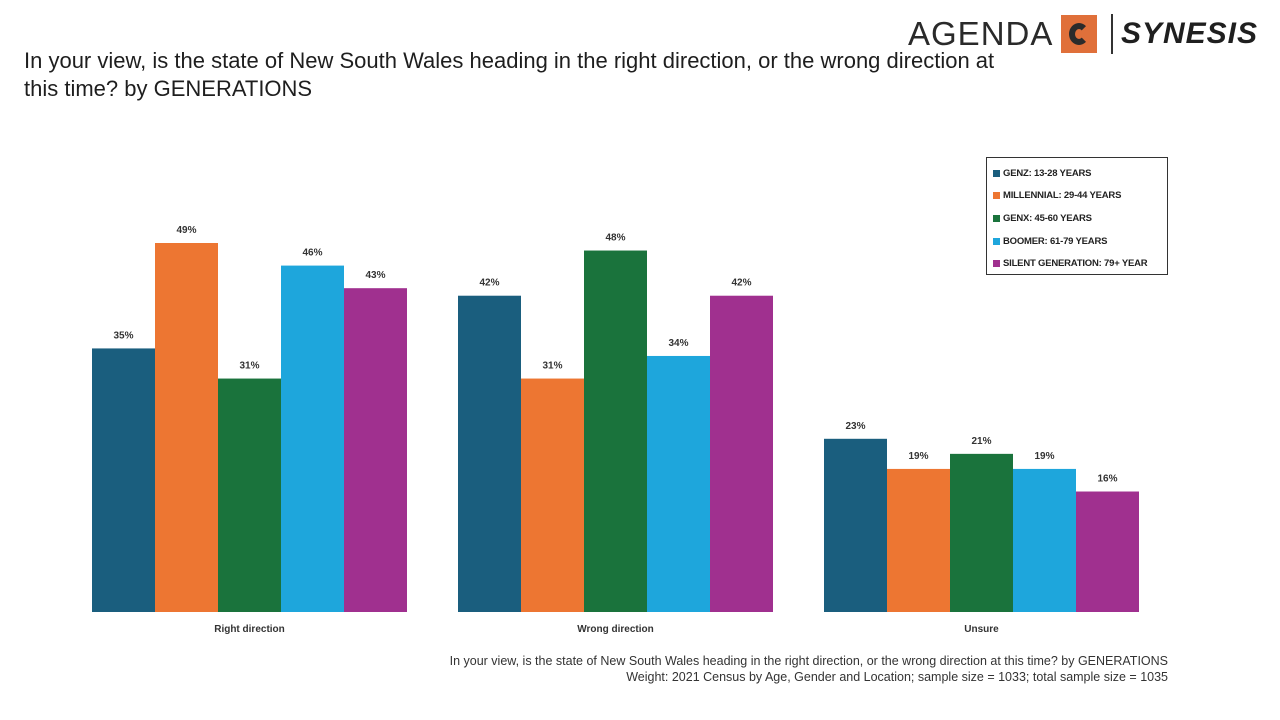 This screenshot has height=720, width=1280. I want to click on data-label: 43%, so click(375, 275).